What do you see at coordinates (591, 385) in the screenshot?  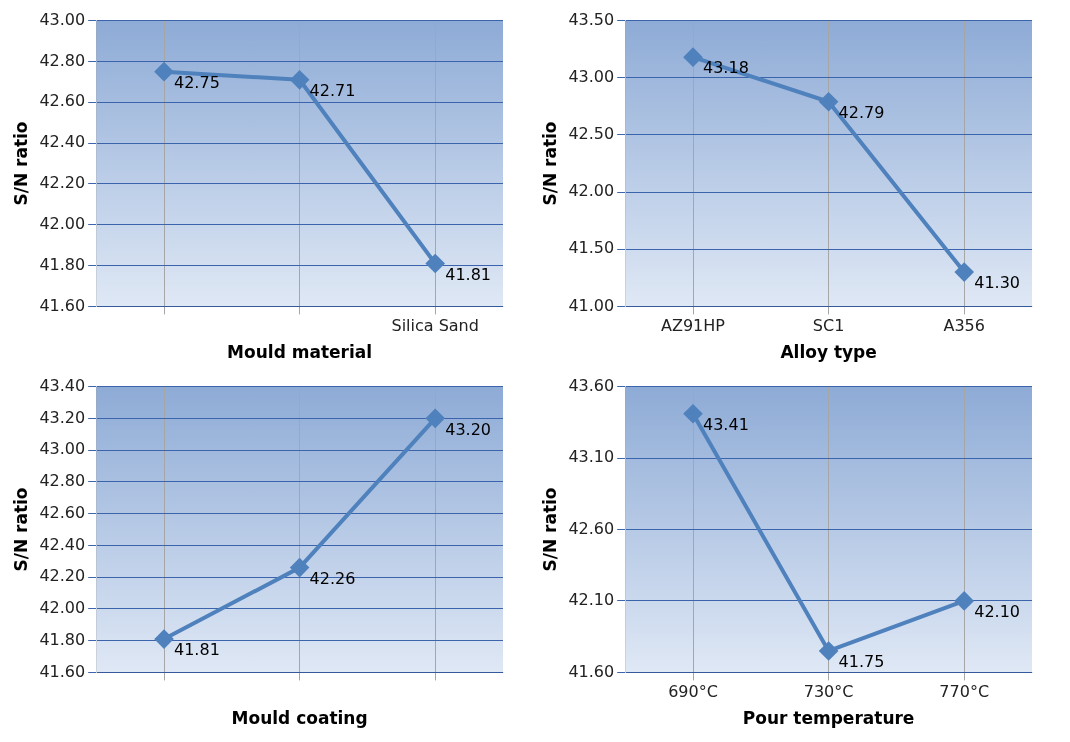 I see `y-tick-label: 43.60` at bounding box center [591, 385].